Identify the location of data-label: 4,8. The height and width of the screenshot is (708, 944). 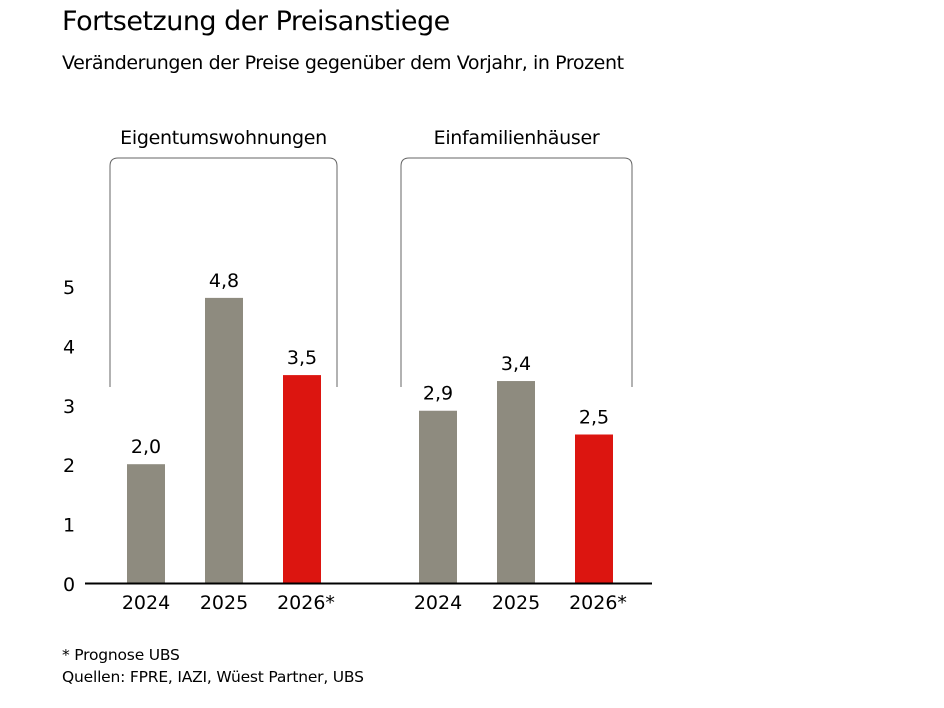
(224, 281).